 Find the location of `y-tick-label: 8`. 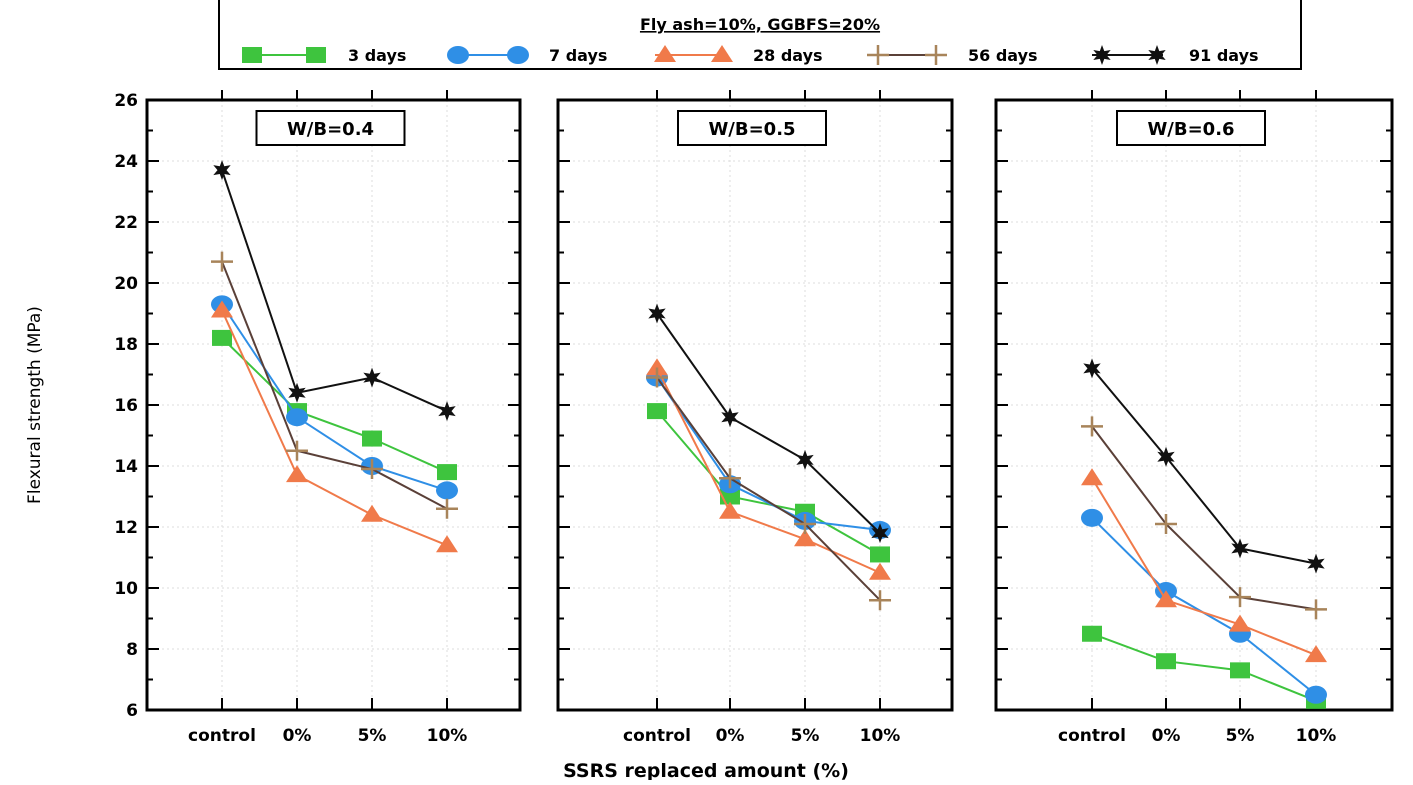

y-tick-label: 8 is located at coordinates (132, 650).